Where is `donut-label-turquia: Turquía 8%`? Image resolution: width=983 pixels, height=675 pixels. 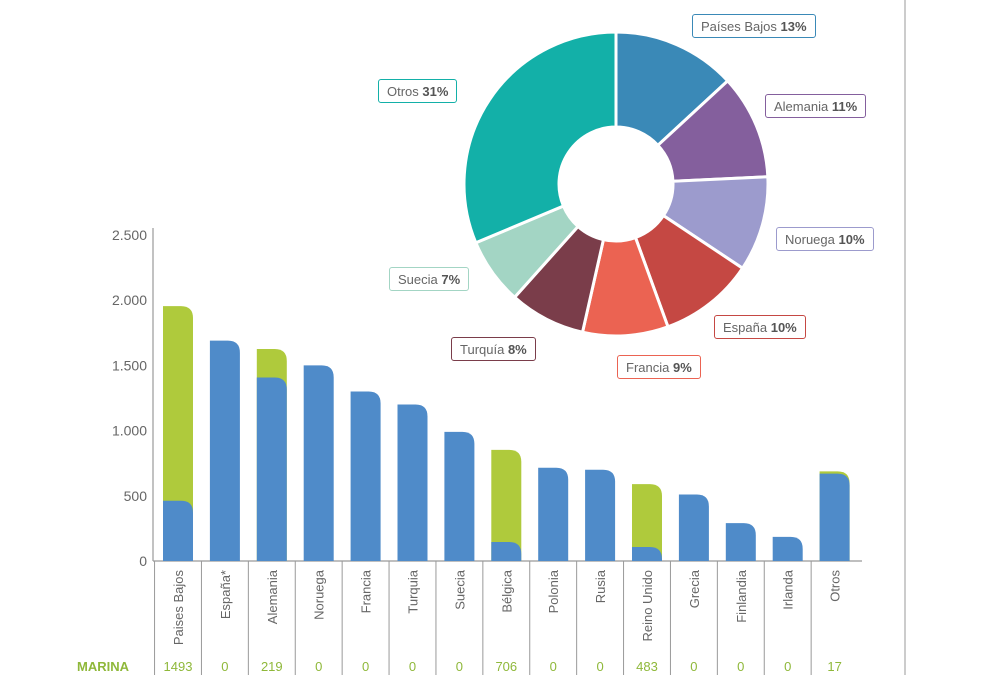
donut-label-turquia: Turquía 8% is located at coordinates (493, 349).